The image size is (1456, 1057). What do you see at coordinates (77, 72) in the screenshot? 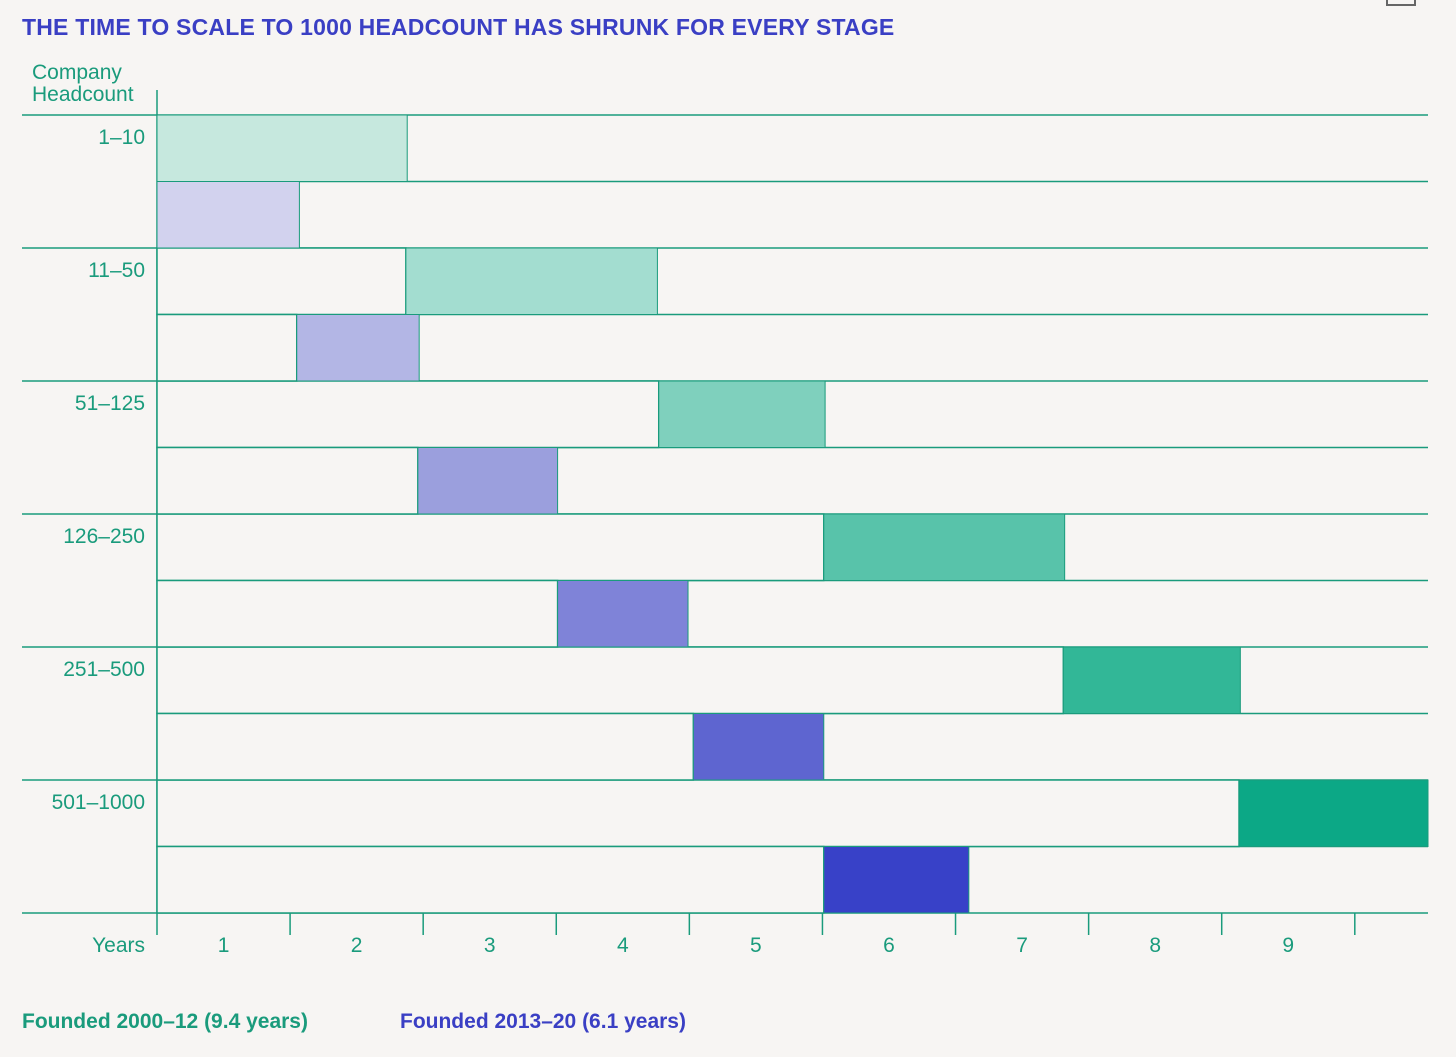
I see `y-axis-title-line-1: Company` at bounding box center [77, 72].